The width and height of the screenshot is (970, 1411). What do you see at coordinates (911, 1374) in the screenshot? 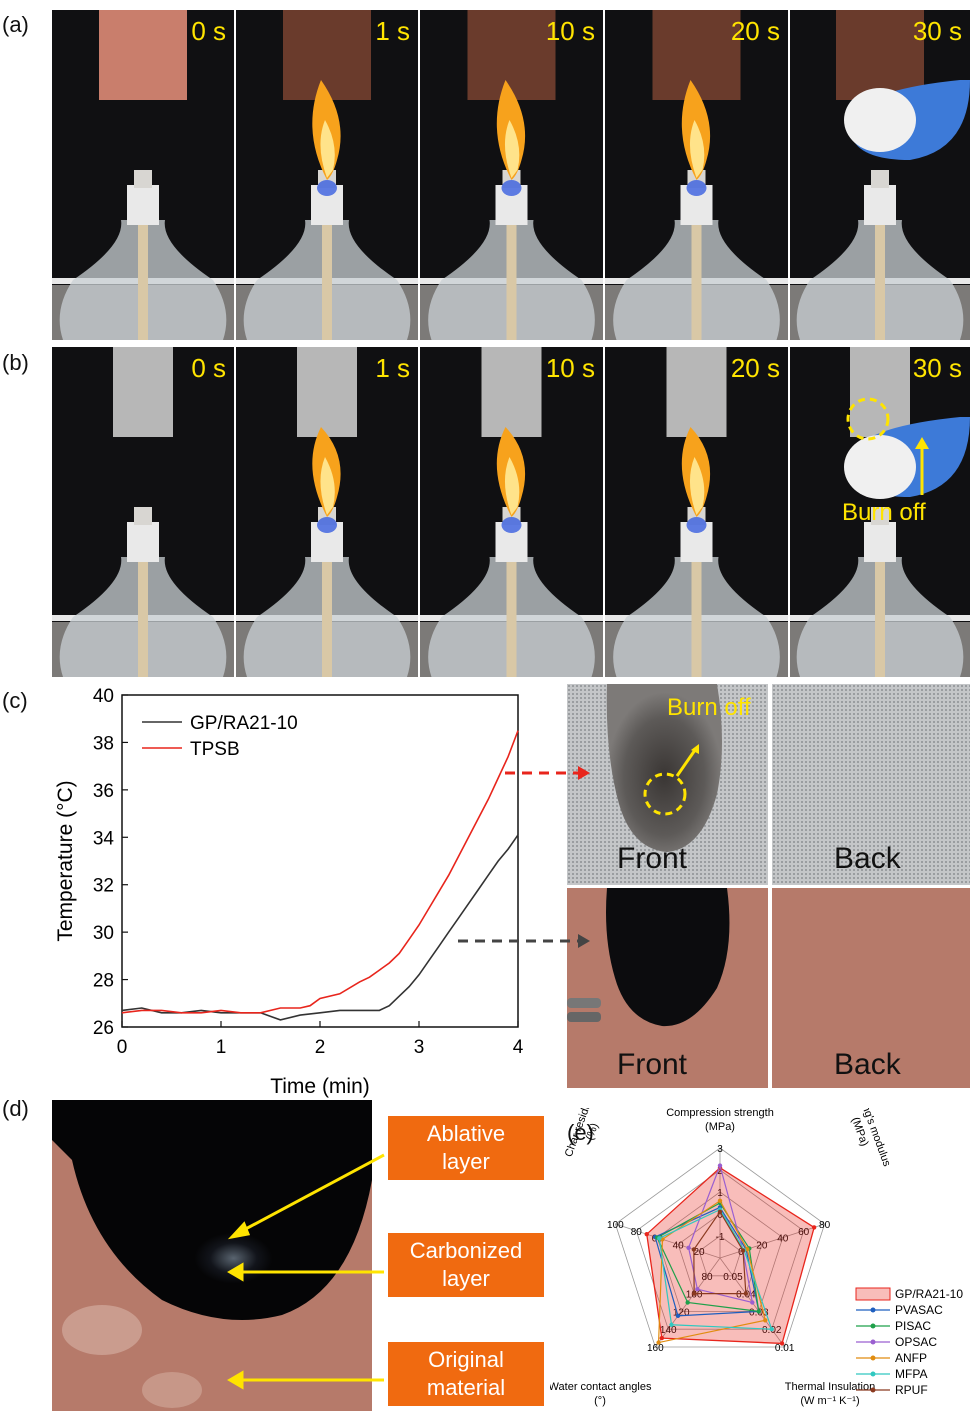
I see `radar-legend-label: MFPA` at bounding box center [911, 1374].